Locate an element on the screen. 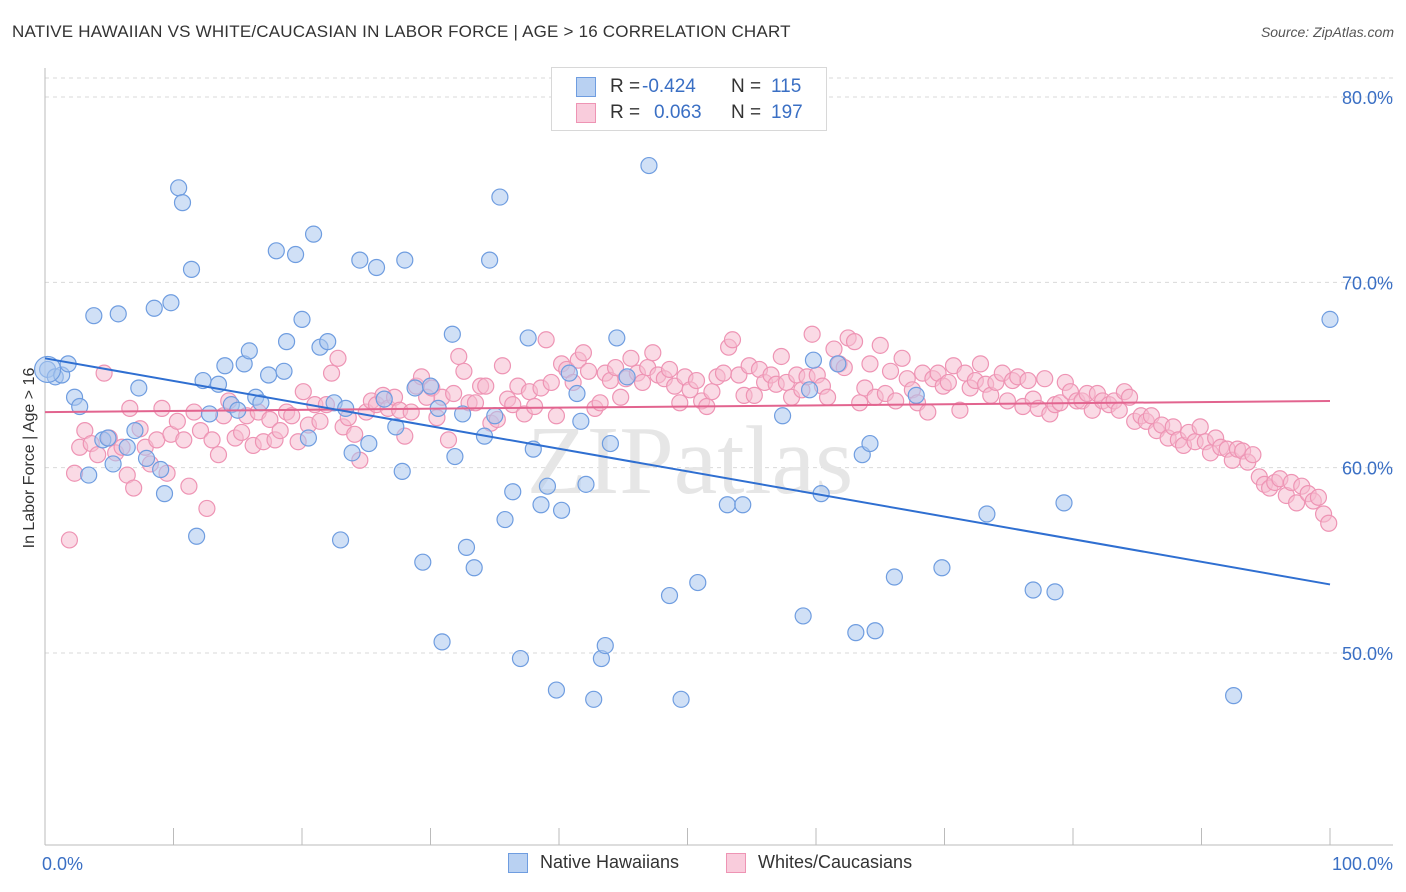  y-tick-label: 70.0% is located at coordinates (1367, 283).